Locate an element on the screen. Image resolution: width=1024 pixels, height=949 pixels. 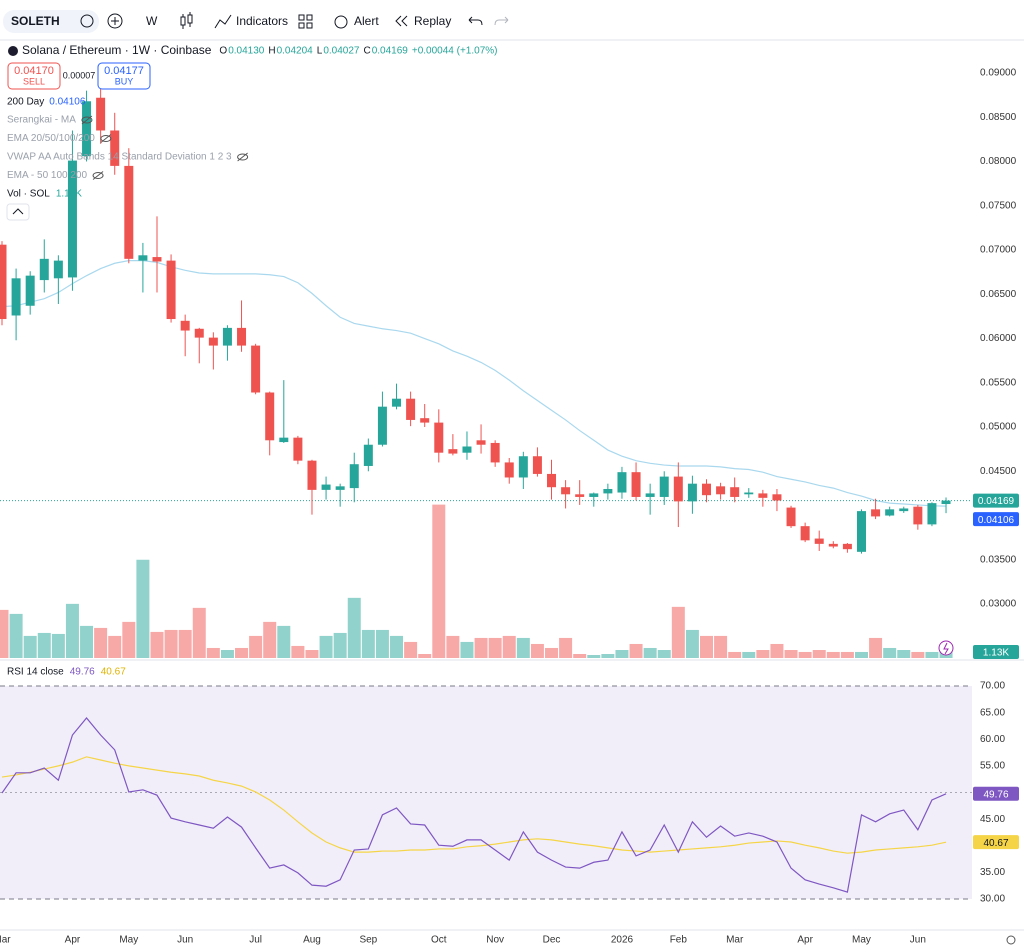
ohlc-value: 0.04027 is located at coordinates (341, 51).